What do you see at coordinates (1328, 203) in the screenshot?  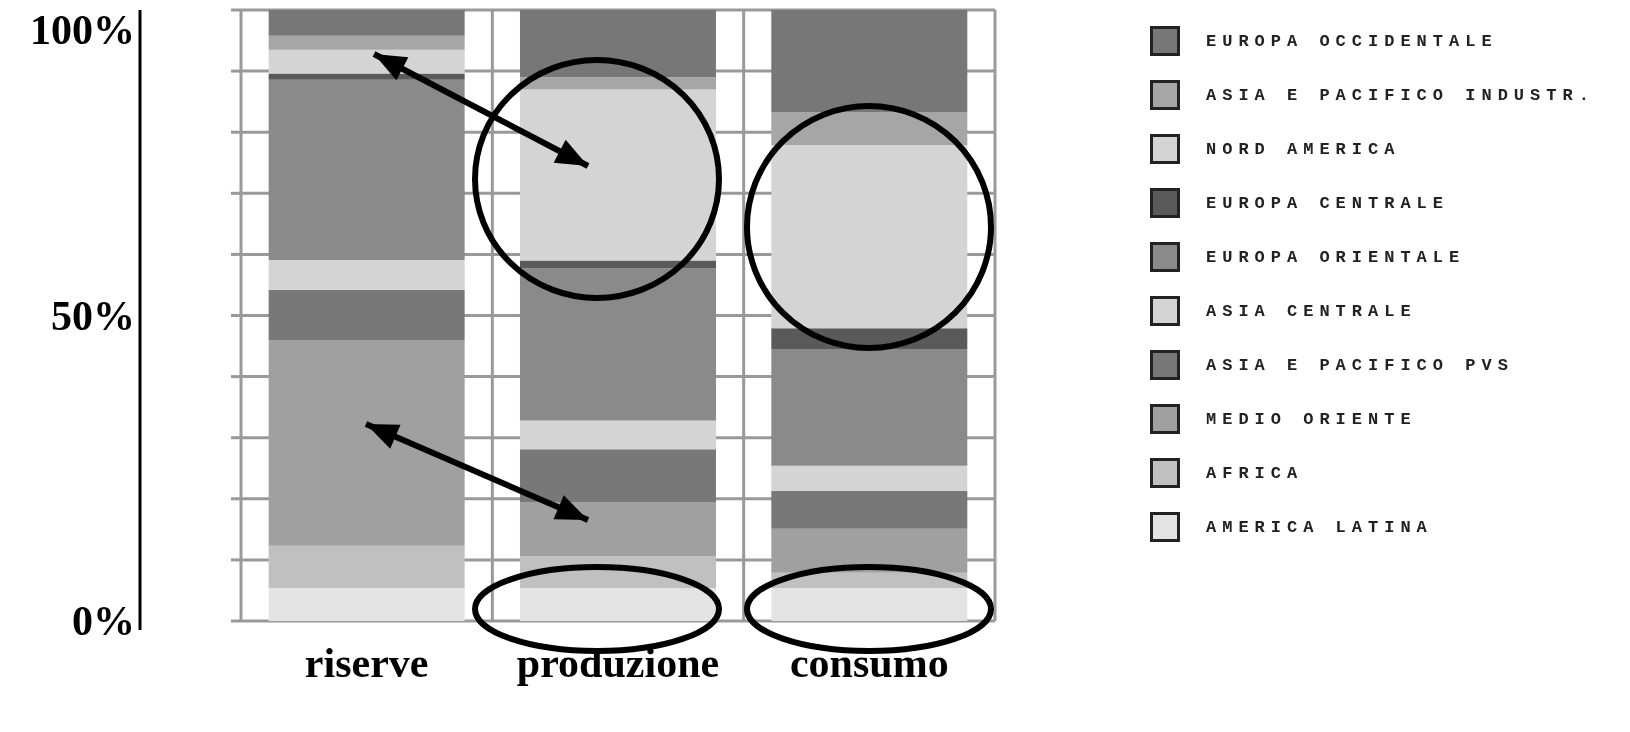 I see `legend-label: EUROPA CENTRALE` at bounding box center [1328, 203].